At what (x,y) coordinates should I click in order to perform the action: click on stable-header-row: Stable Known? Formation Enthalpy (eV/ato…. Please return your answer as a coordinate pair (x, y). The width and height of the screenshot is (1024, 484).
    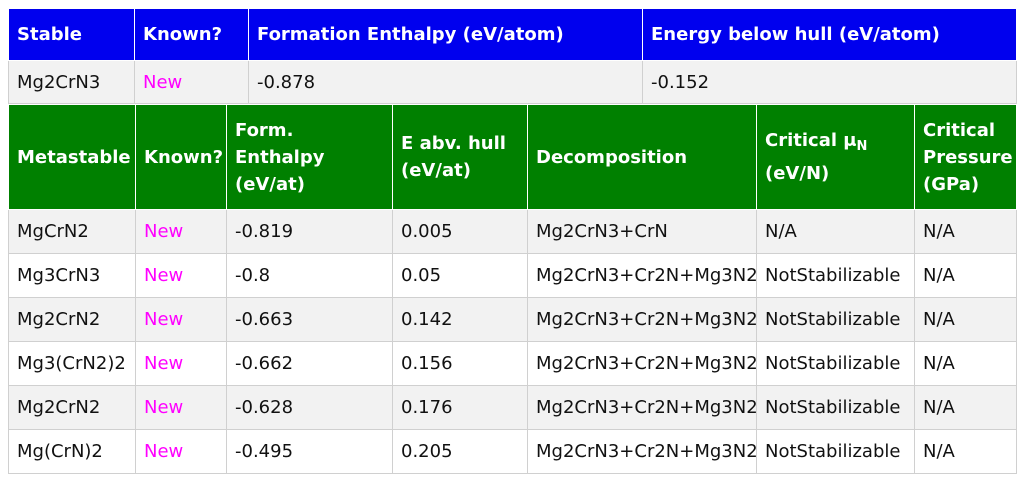
    Looking at the image, I should click on (512, 34).